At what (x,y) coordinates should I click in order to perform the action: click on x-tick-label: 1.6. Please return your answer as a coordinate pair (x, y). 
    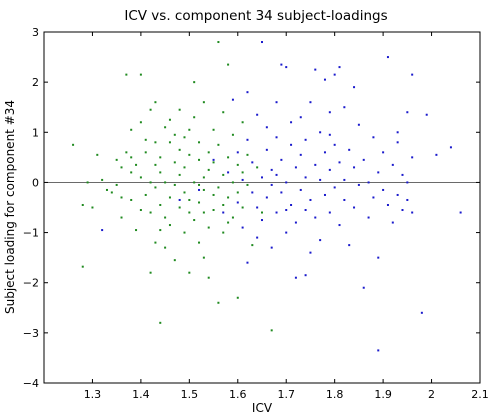
    Looking at the image, I should click on (238, 394).